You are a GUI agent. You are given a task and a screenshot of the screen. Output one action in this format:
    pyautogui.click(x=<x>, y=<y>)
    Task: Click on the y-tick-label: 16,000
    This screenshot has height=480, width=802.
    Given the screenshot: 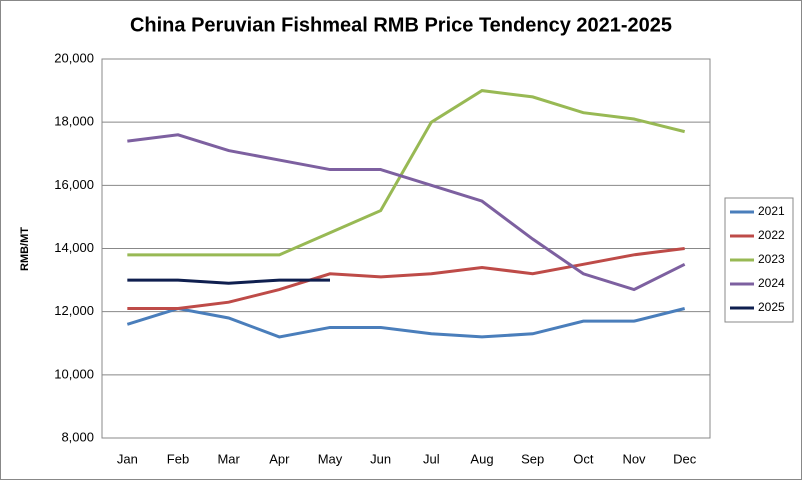 What is the action you would take?
    pyautogui.click(x=74, y=184)
    